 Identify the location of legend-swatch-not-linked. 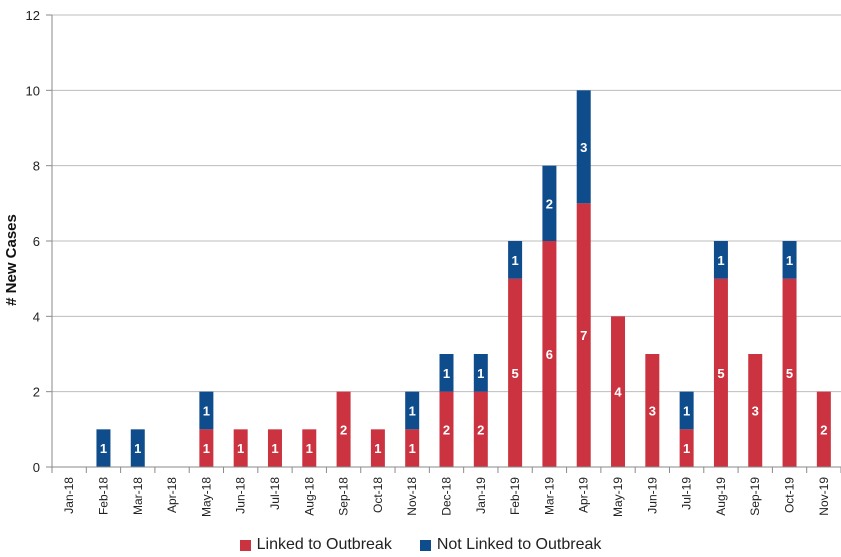
(425, 545).